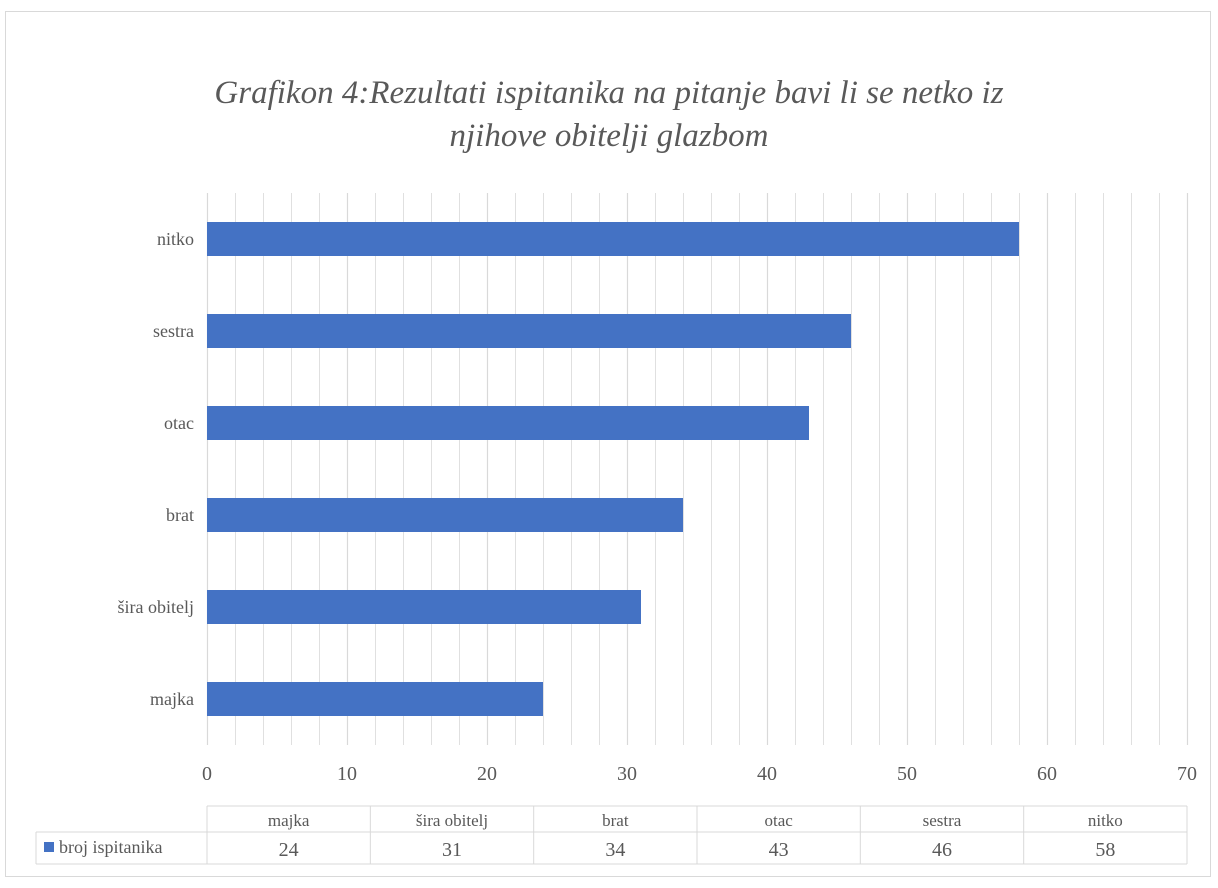 Image resolution: width=1218 pixels, height=888 pixels. What do you see at coordinates (609, 136) in the screenshot?
I see `chart-title-line-2: njihove obitelji glazbom` at bounding box center [609, 136].